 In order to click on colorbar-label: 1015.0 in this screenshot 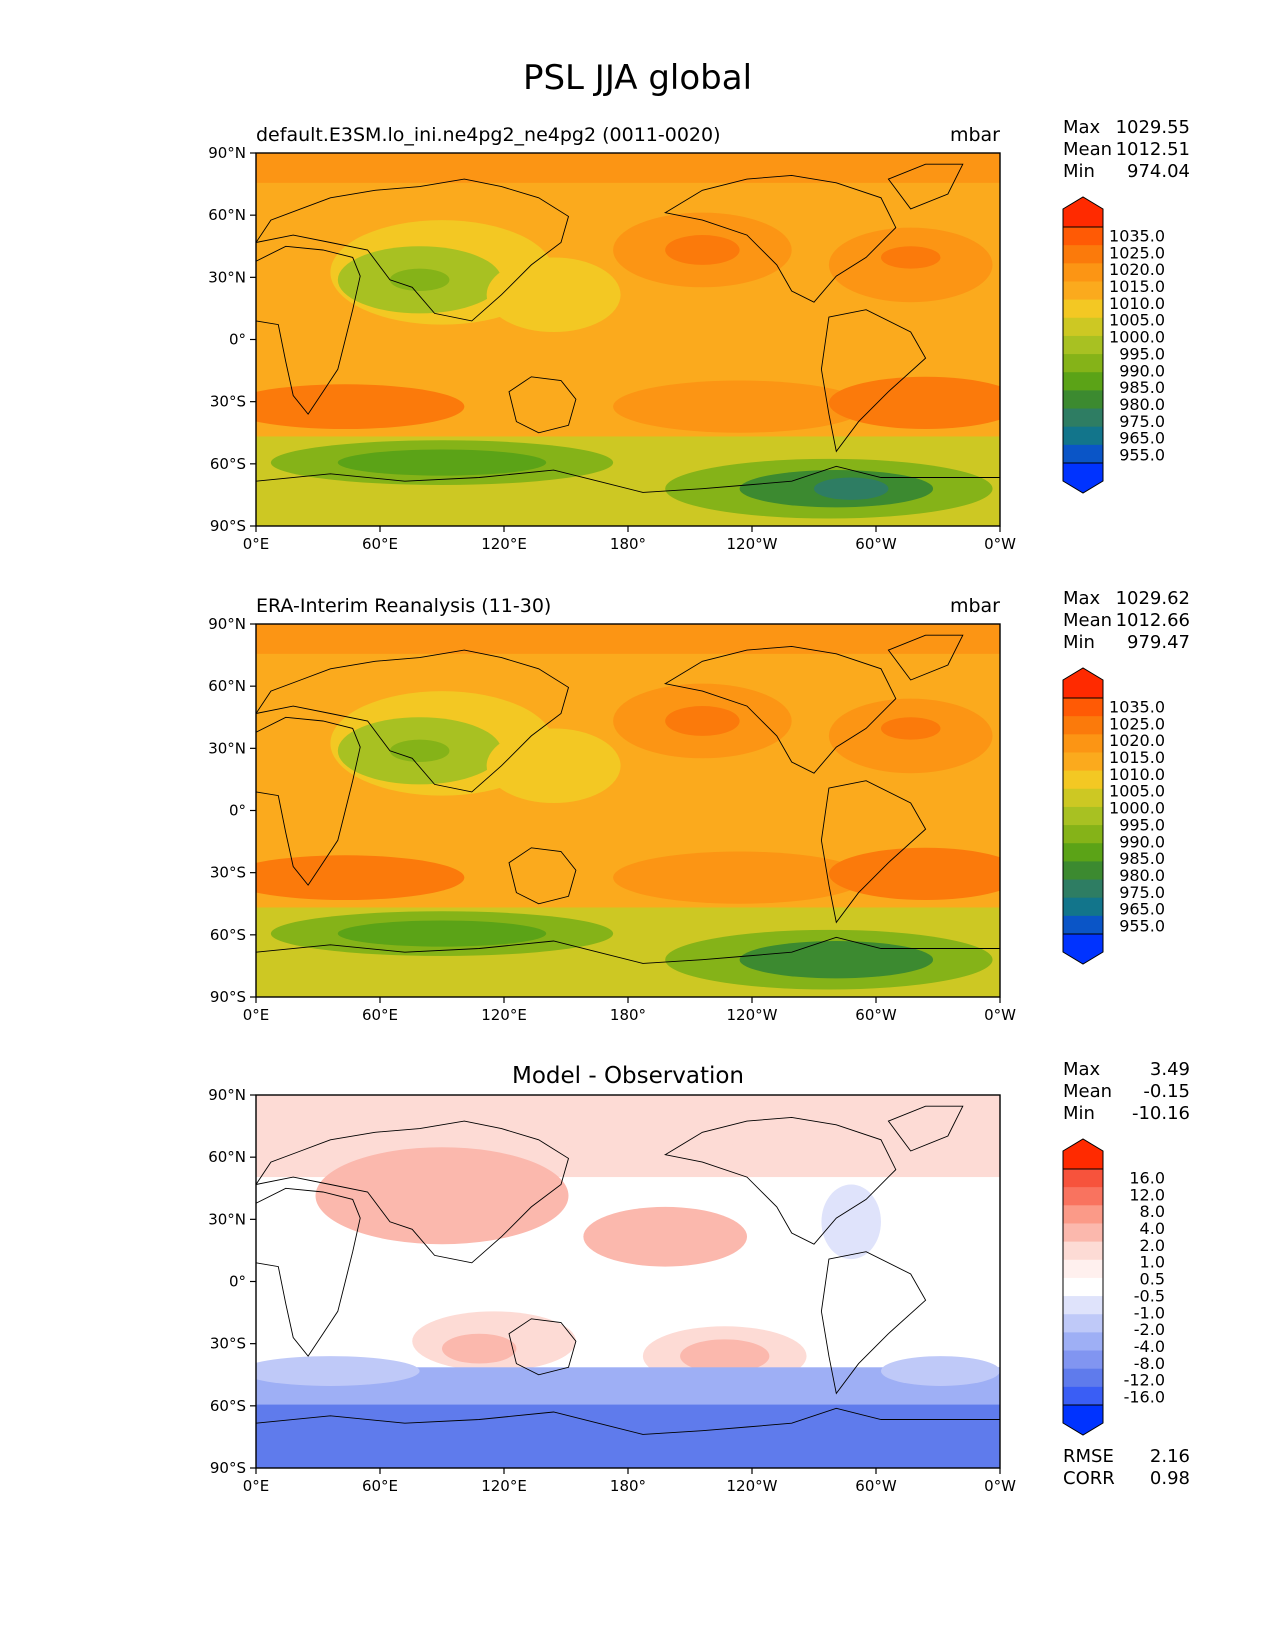, I will do `click(1137, 286)`.